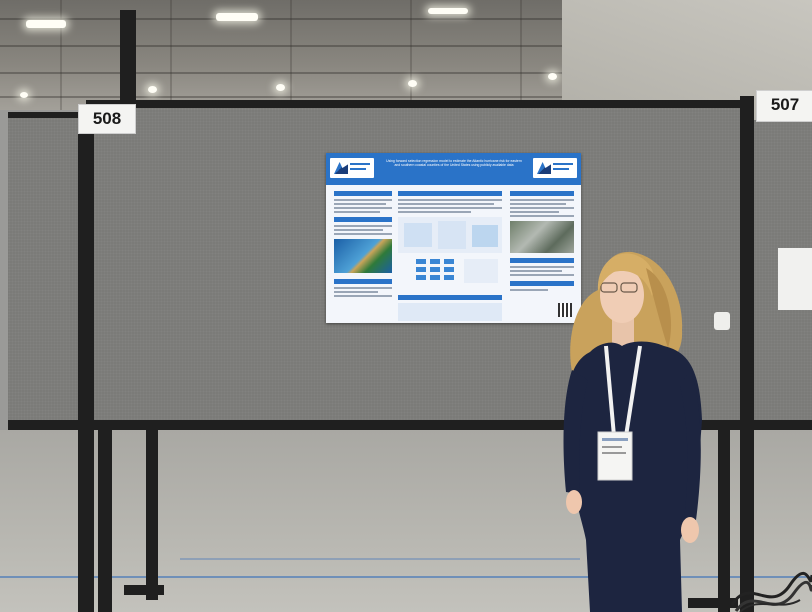 The width and height of the screenshot is (812, 612). I want to click on poster-column-left, so click(363, 245).